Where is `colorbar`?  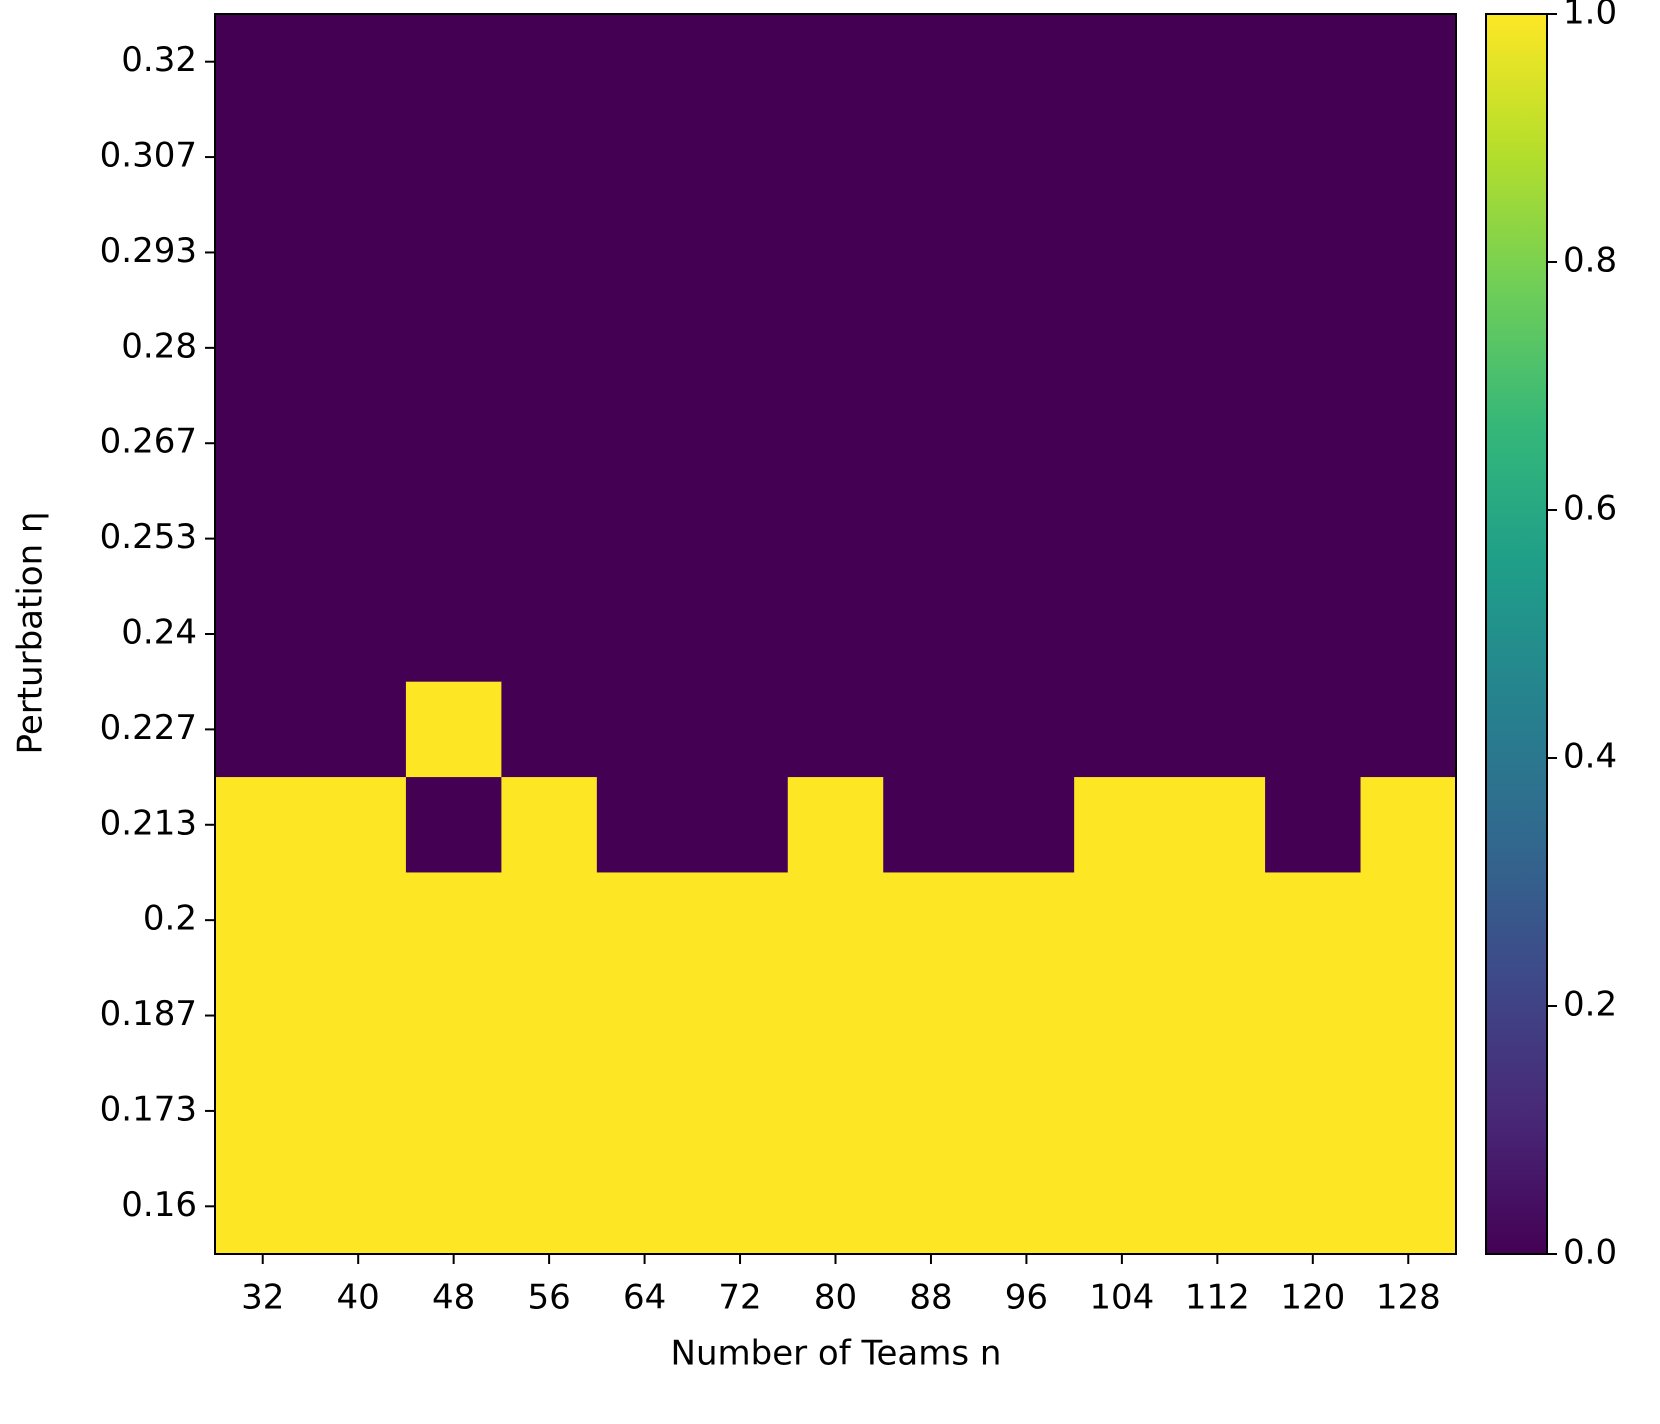 colorbar is located at coordinates (1516, 634).